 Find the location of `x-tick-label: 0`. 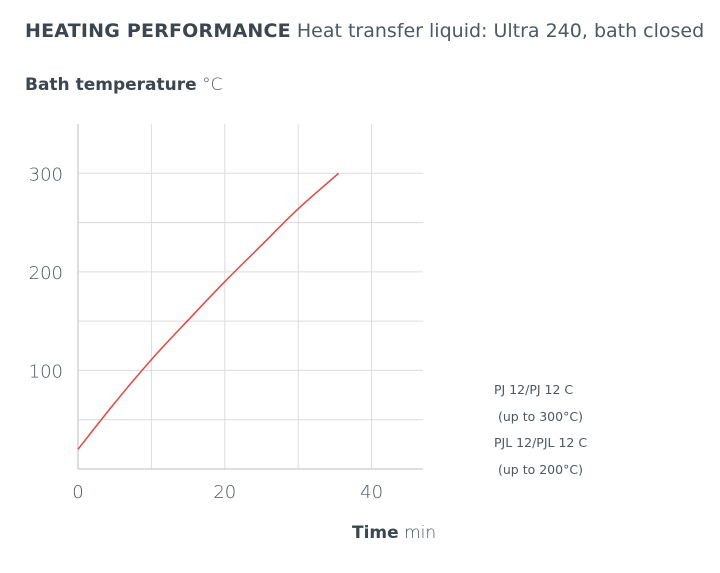

x-tick-label: 0 is located at coordinates (77, 492).